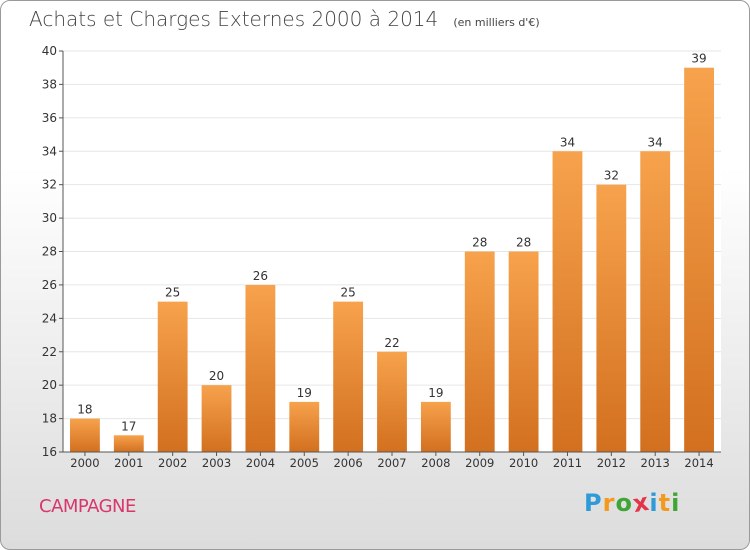 This screenshot has height=550, width=750. I want to click on bar-value-label: 18, so click(84, 410).